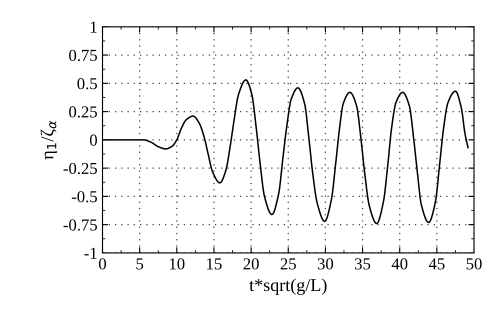  I want to click on x-tick-label: 45, so click(436, 264).